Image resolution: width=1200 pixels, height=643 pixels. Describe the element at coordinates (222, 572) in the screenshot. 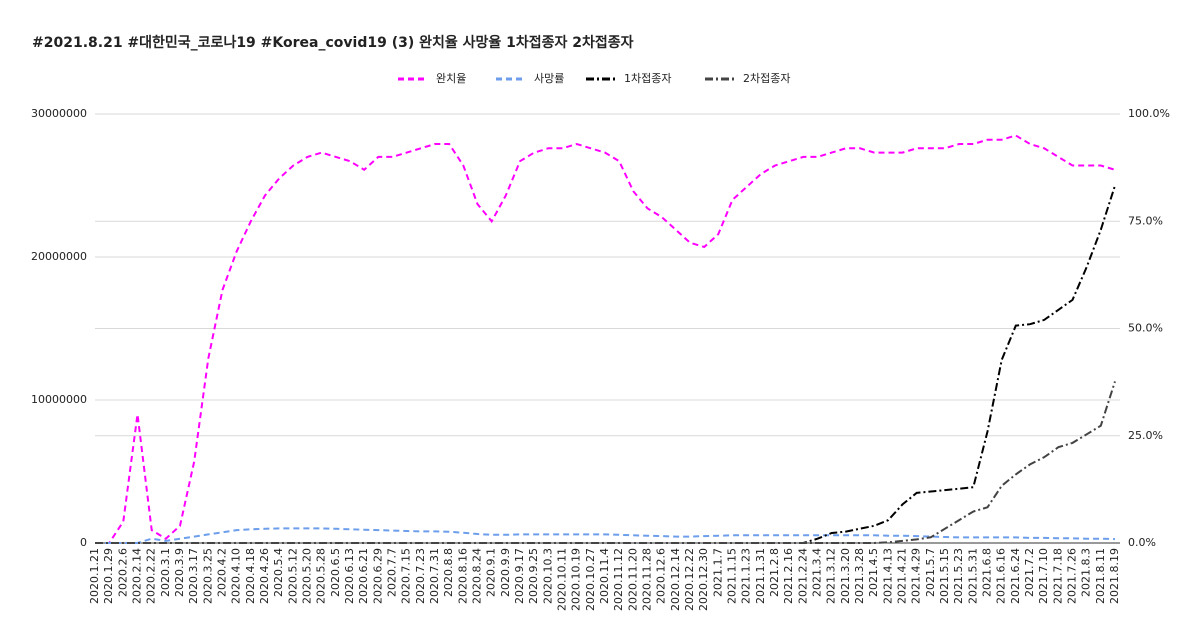

I see `x-tick-label: 2020.4.2` at that location.